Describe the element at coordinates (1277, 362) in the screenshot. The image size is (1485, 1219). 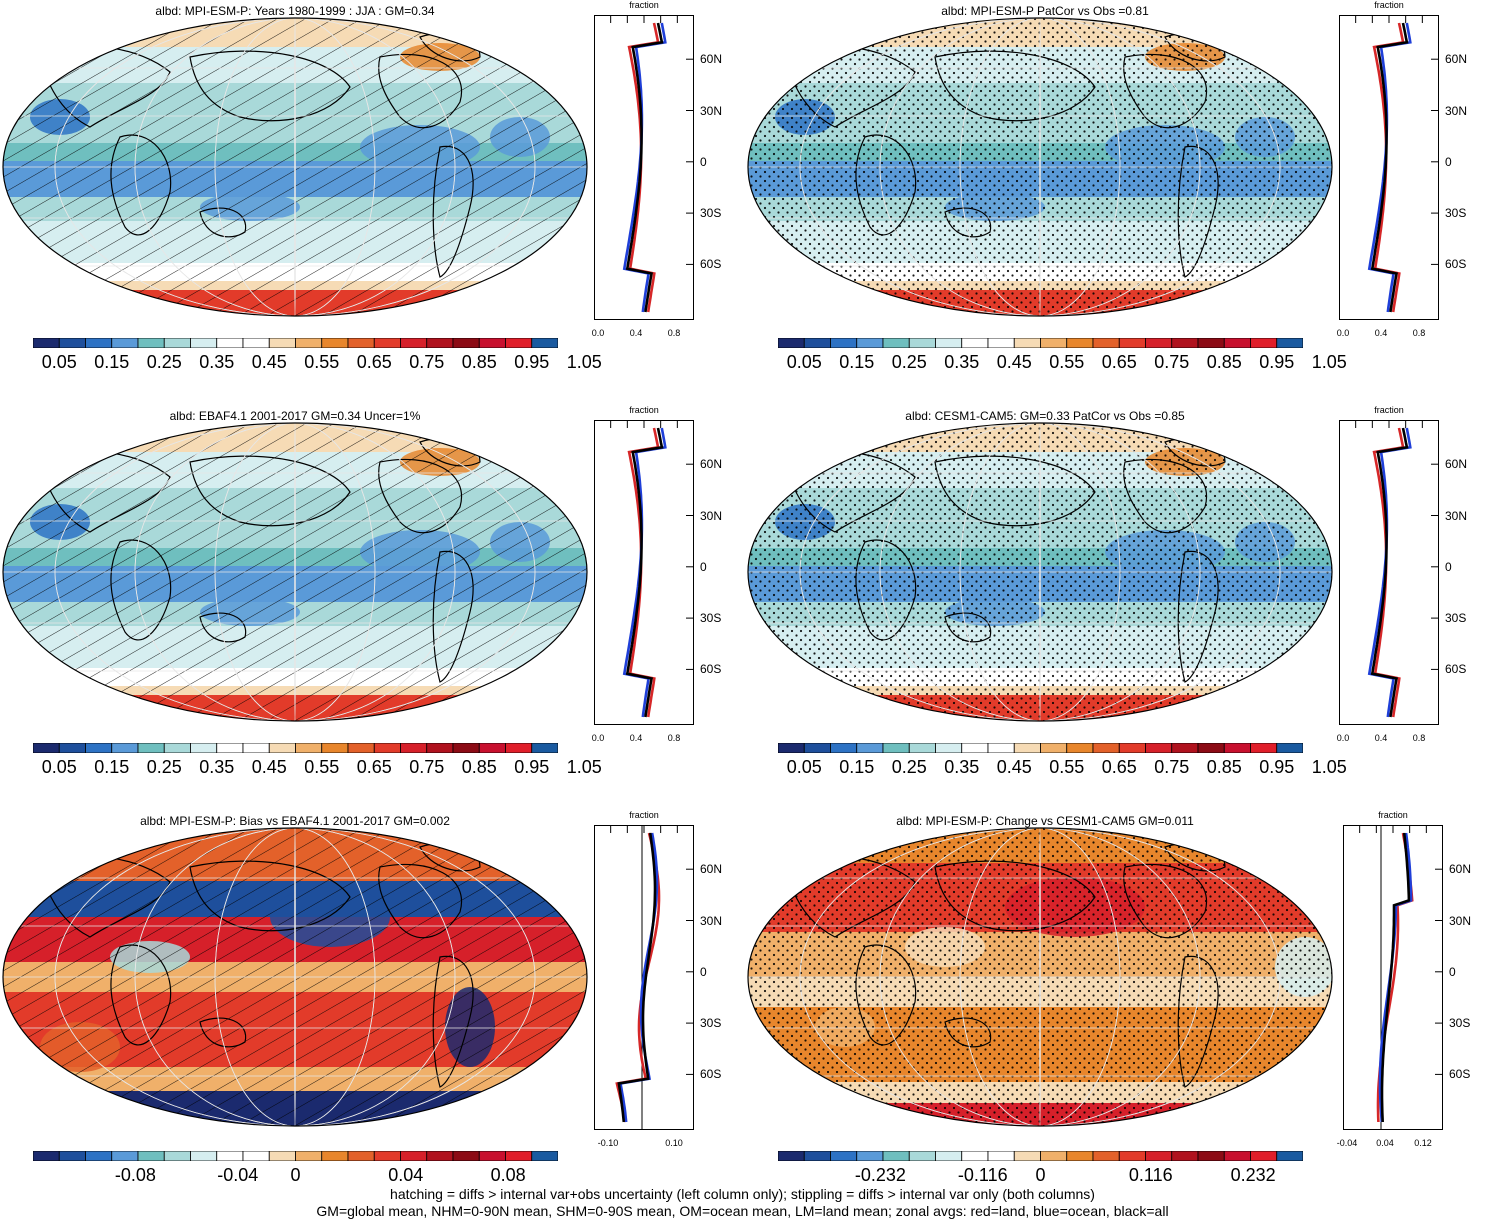
I see `colorbar-tick-label: 0.95` at that location.